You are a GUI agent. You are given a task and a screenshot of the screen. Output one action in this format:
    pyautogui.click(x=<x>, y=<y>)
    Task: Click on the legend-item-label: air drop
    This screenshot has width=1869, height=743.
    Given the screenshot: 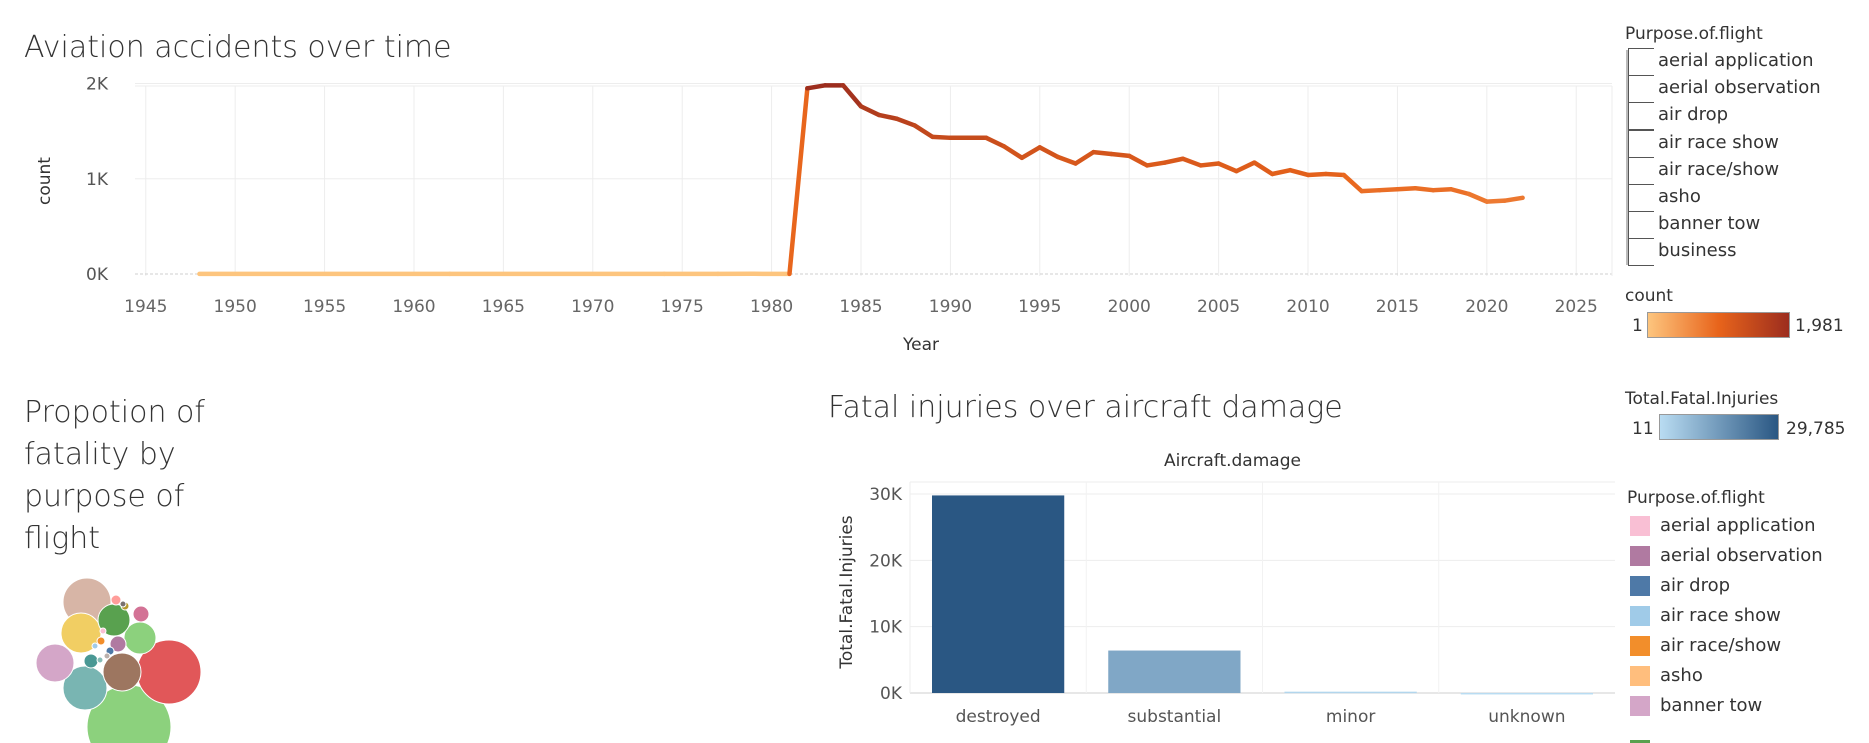 What is the action you would take?
    pyautogui.click(x=1695, y=585)
    